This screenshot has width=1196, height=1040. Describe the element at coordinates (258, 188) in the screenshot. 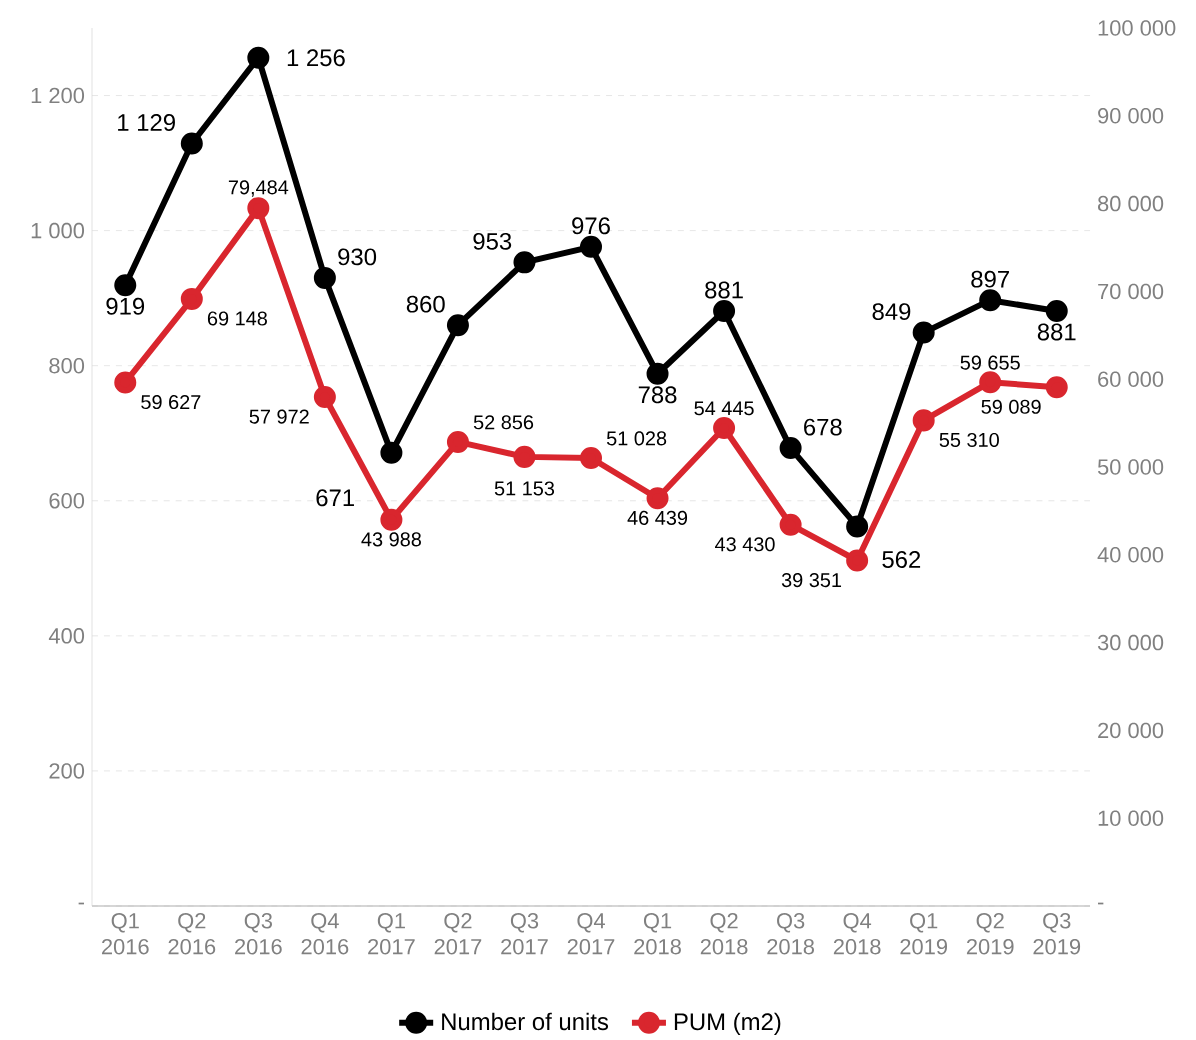

I see `data-label: 79,484` at that location.